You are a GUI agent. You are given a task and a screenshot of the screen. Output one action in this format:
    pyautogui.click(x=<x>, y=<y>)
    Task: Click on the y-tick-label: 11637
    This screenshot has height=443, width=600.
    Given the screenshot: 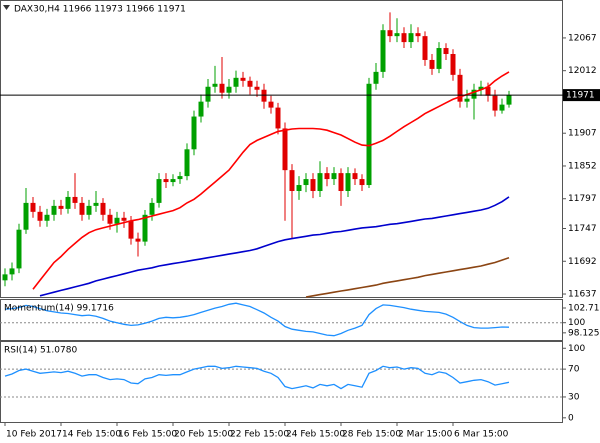 What is the action you would take?
    pyautogui.click(x=582, y=295)
    